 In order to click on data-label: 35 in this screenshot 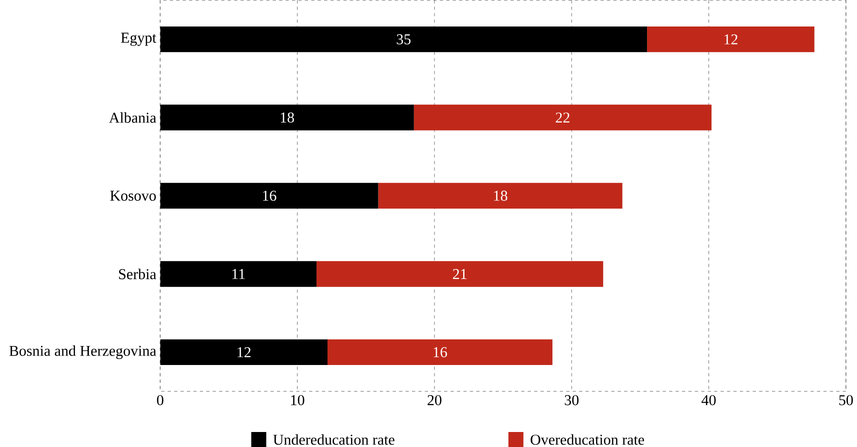, I will do `click(403, 39)`.